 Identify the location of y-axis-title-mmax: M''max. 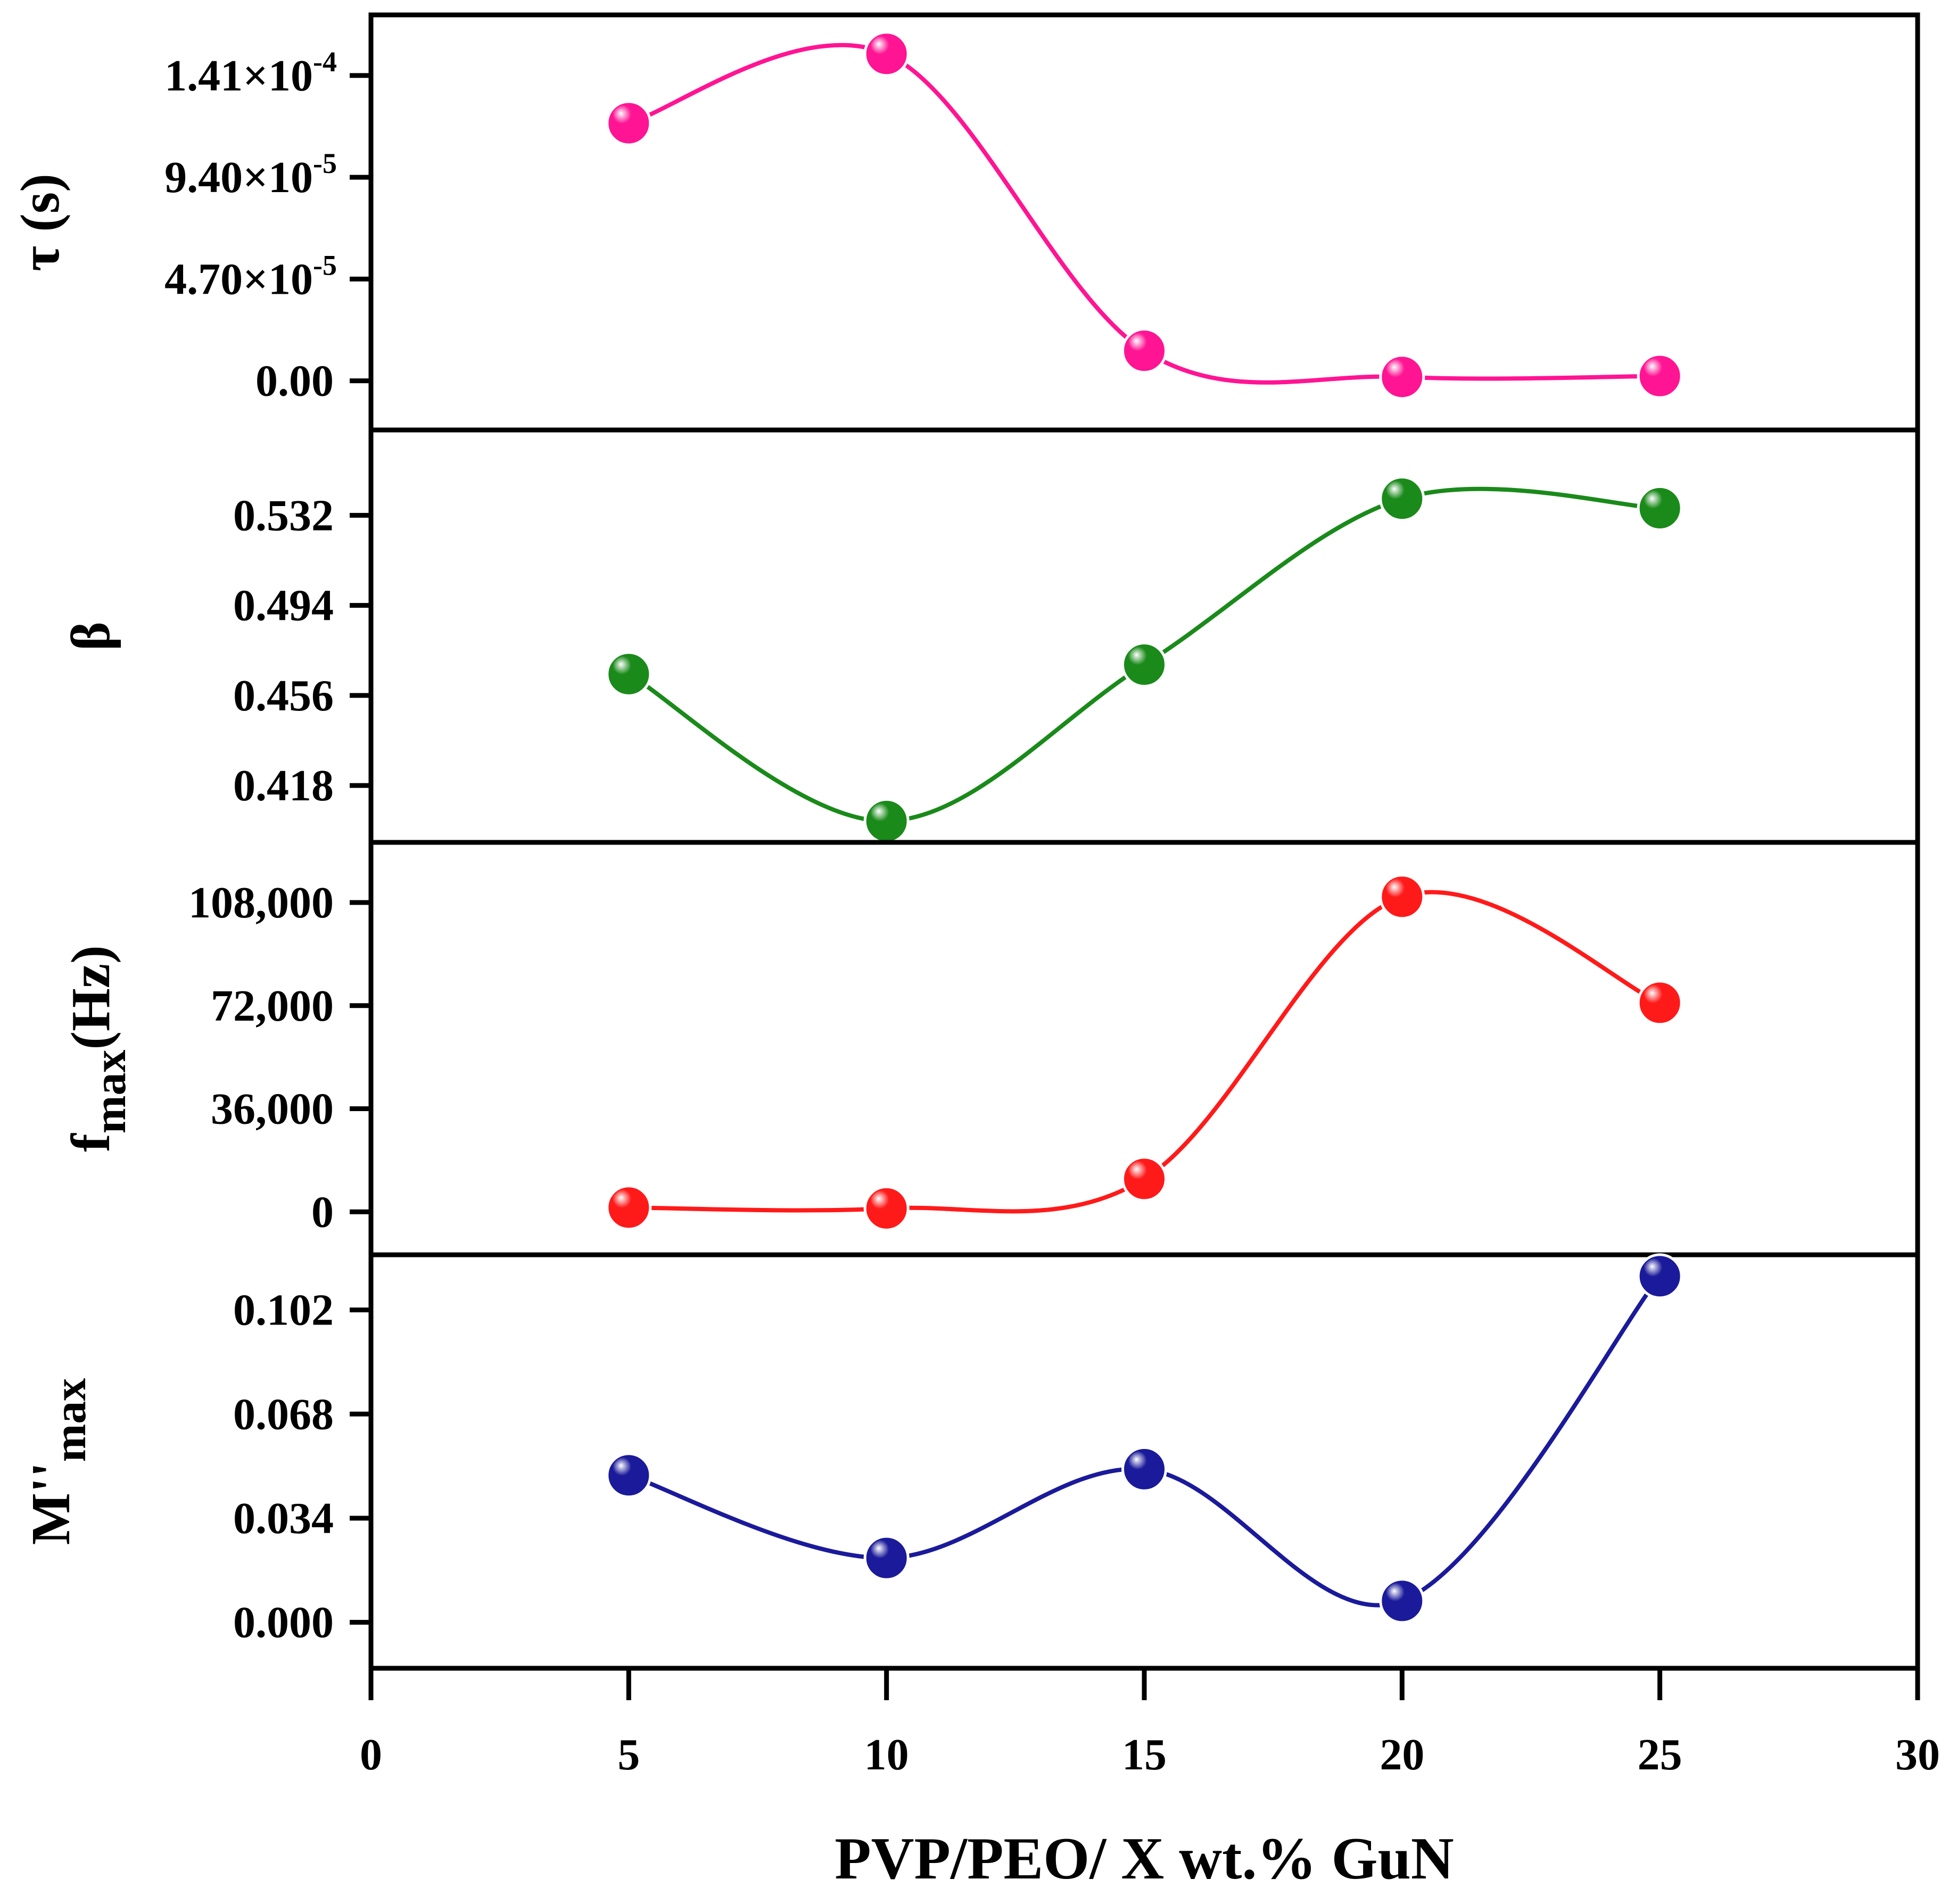
(58, 1461).